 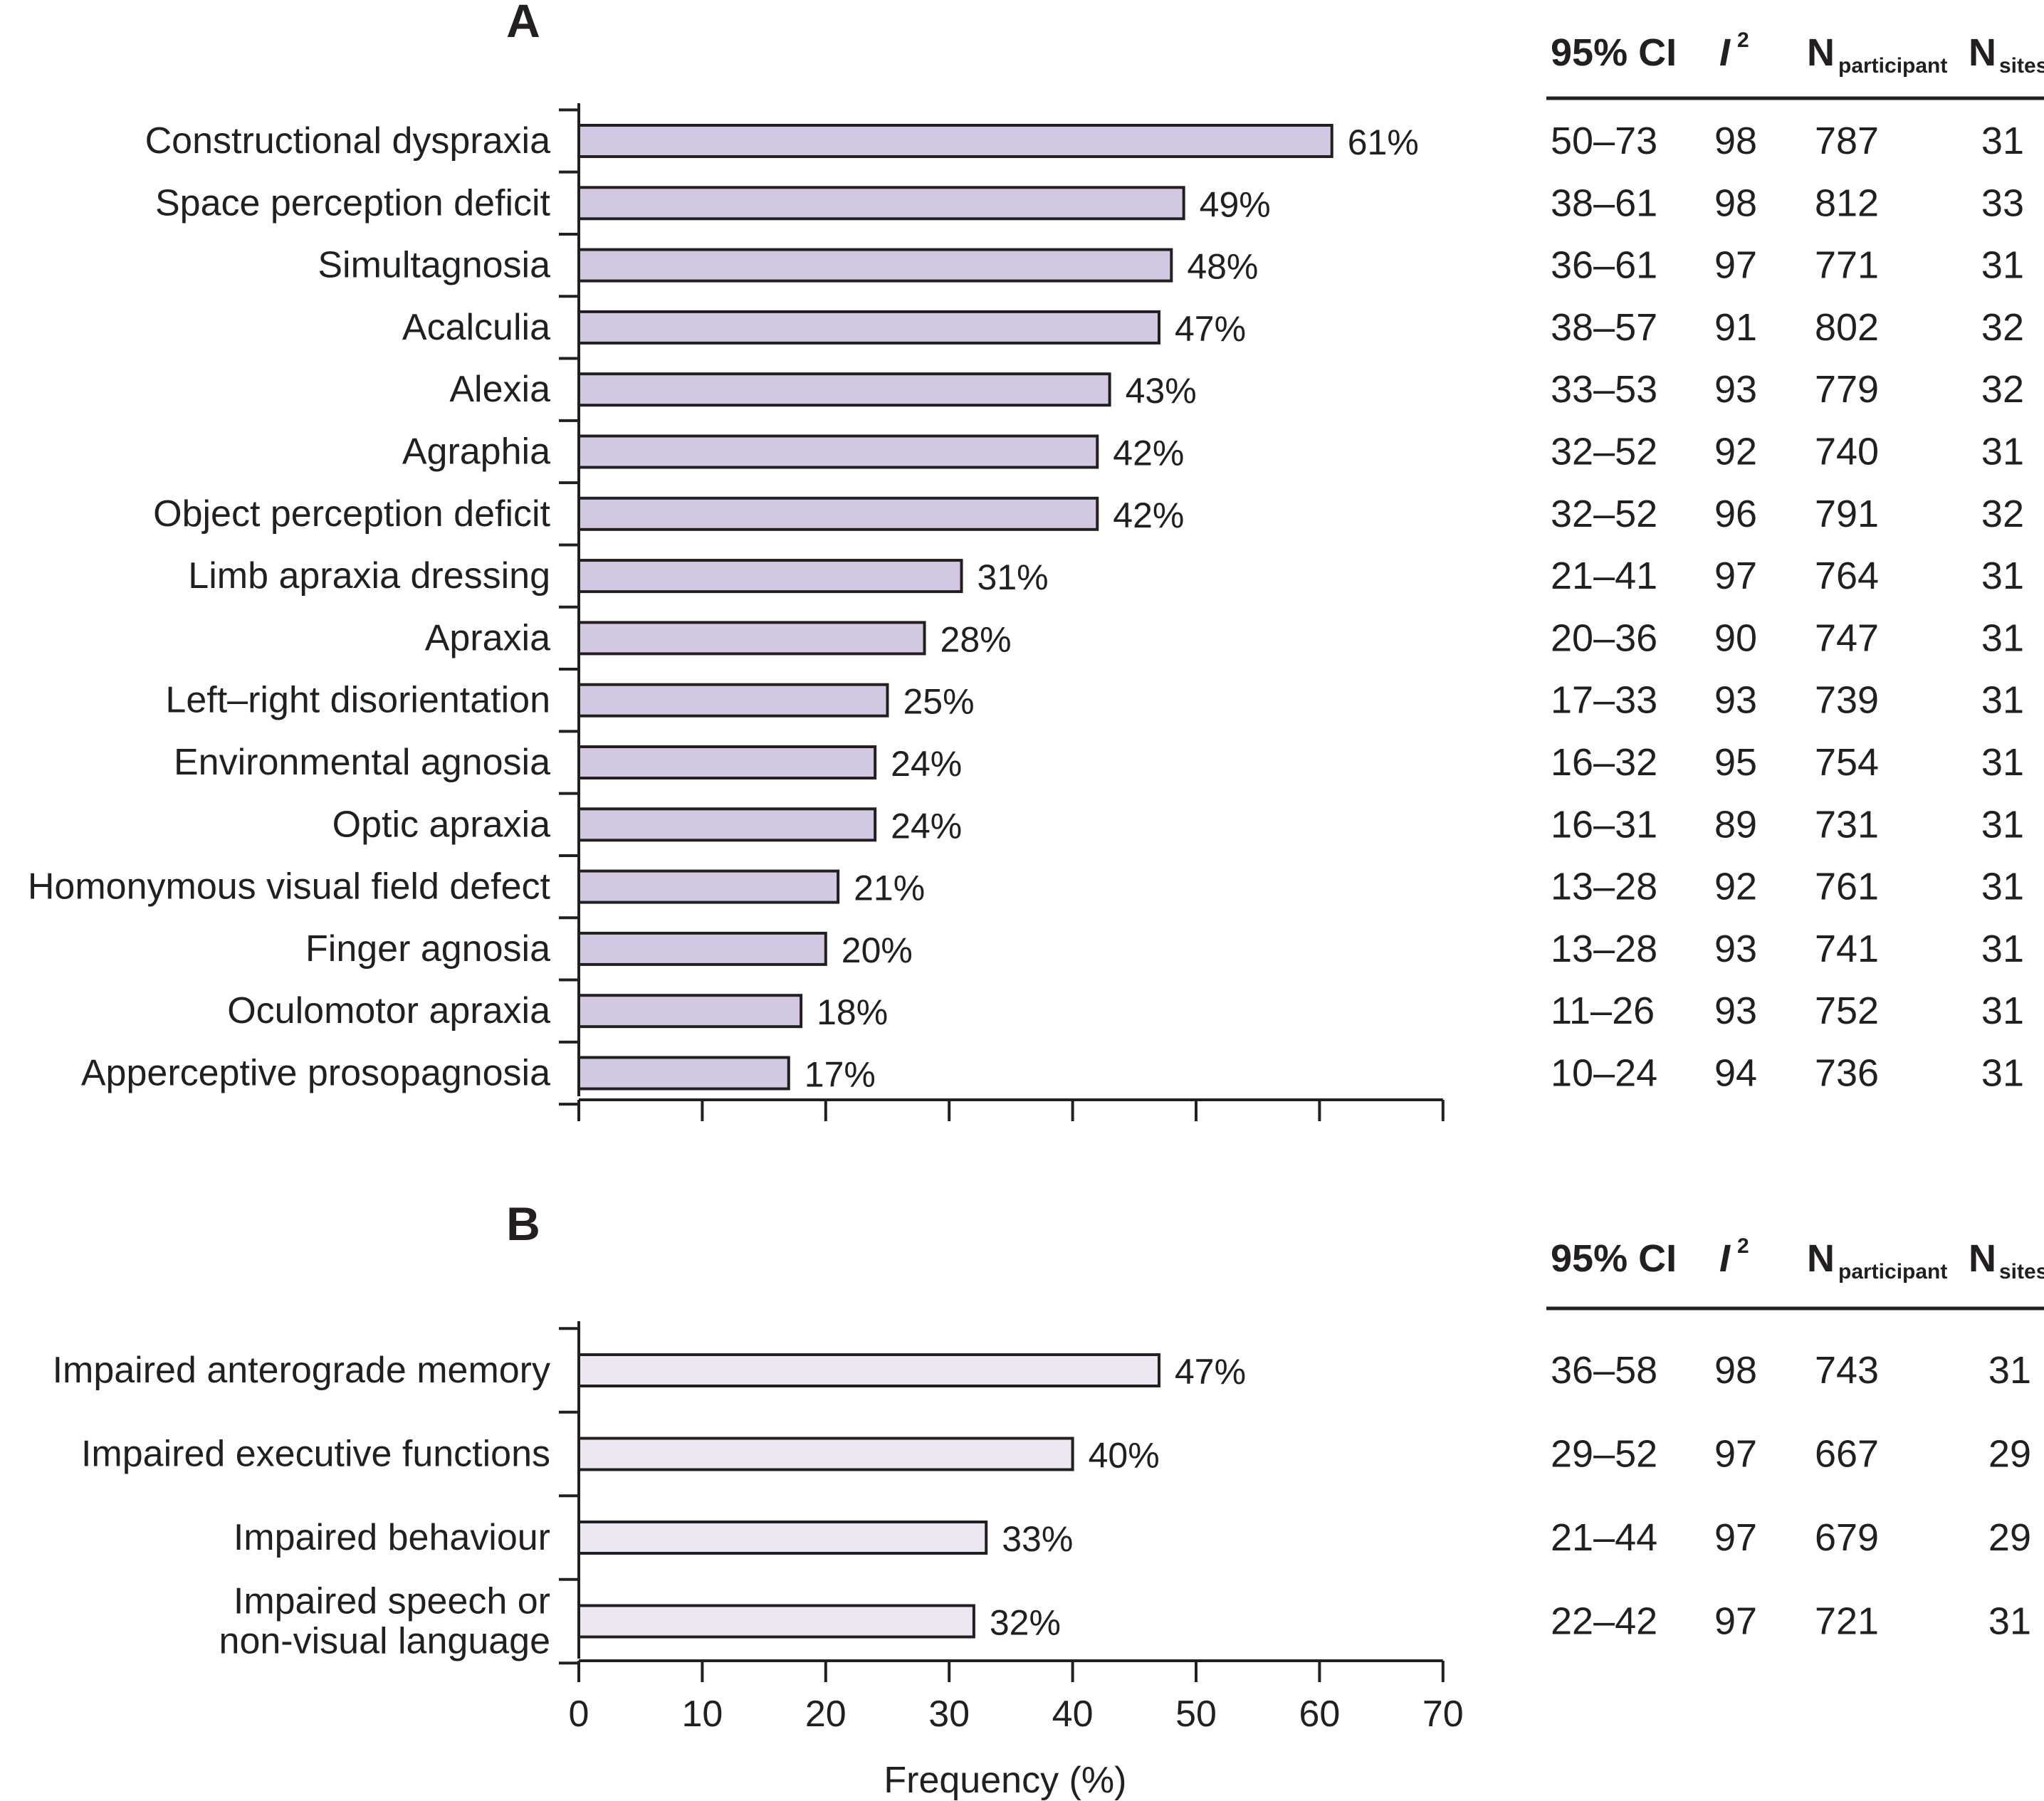 I want to click on table-ci: 38–61, so click(x=1604, y=203).